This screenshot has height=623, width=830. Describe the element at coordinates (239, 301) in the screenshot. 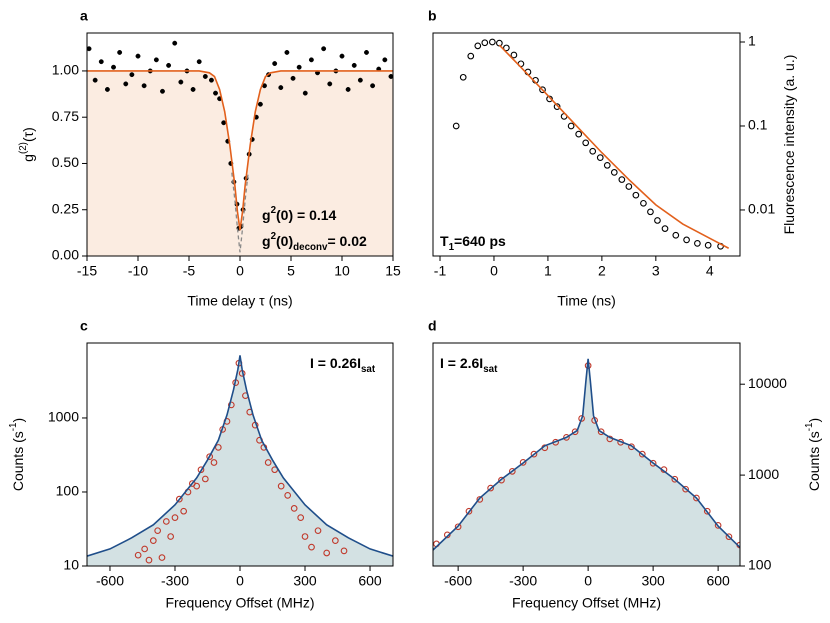

I see `x-axis-label: Time delay τ (ns)` at that location.